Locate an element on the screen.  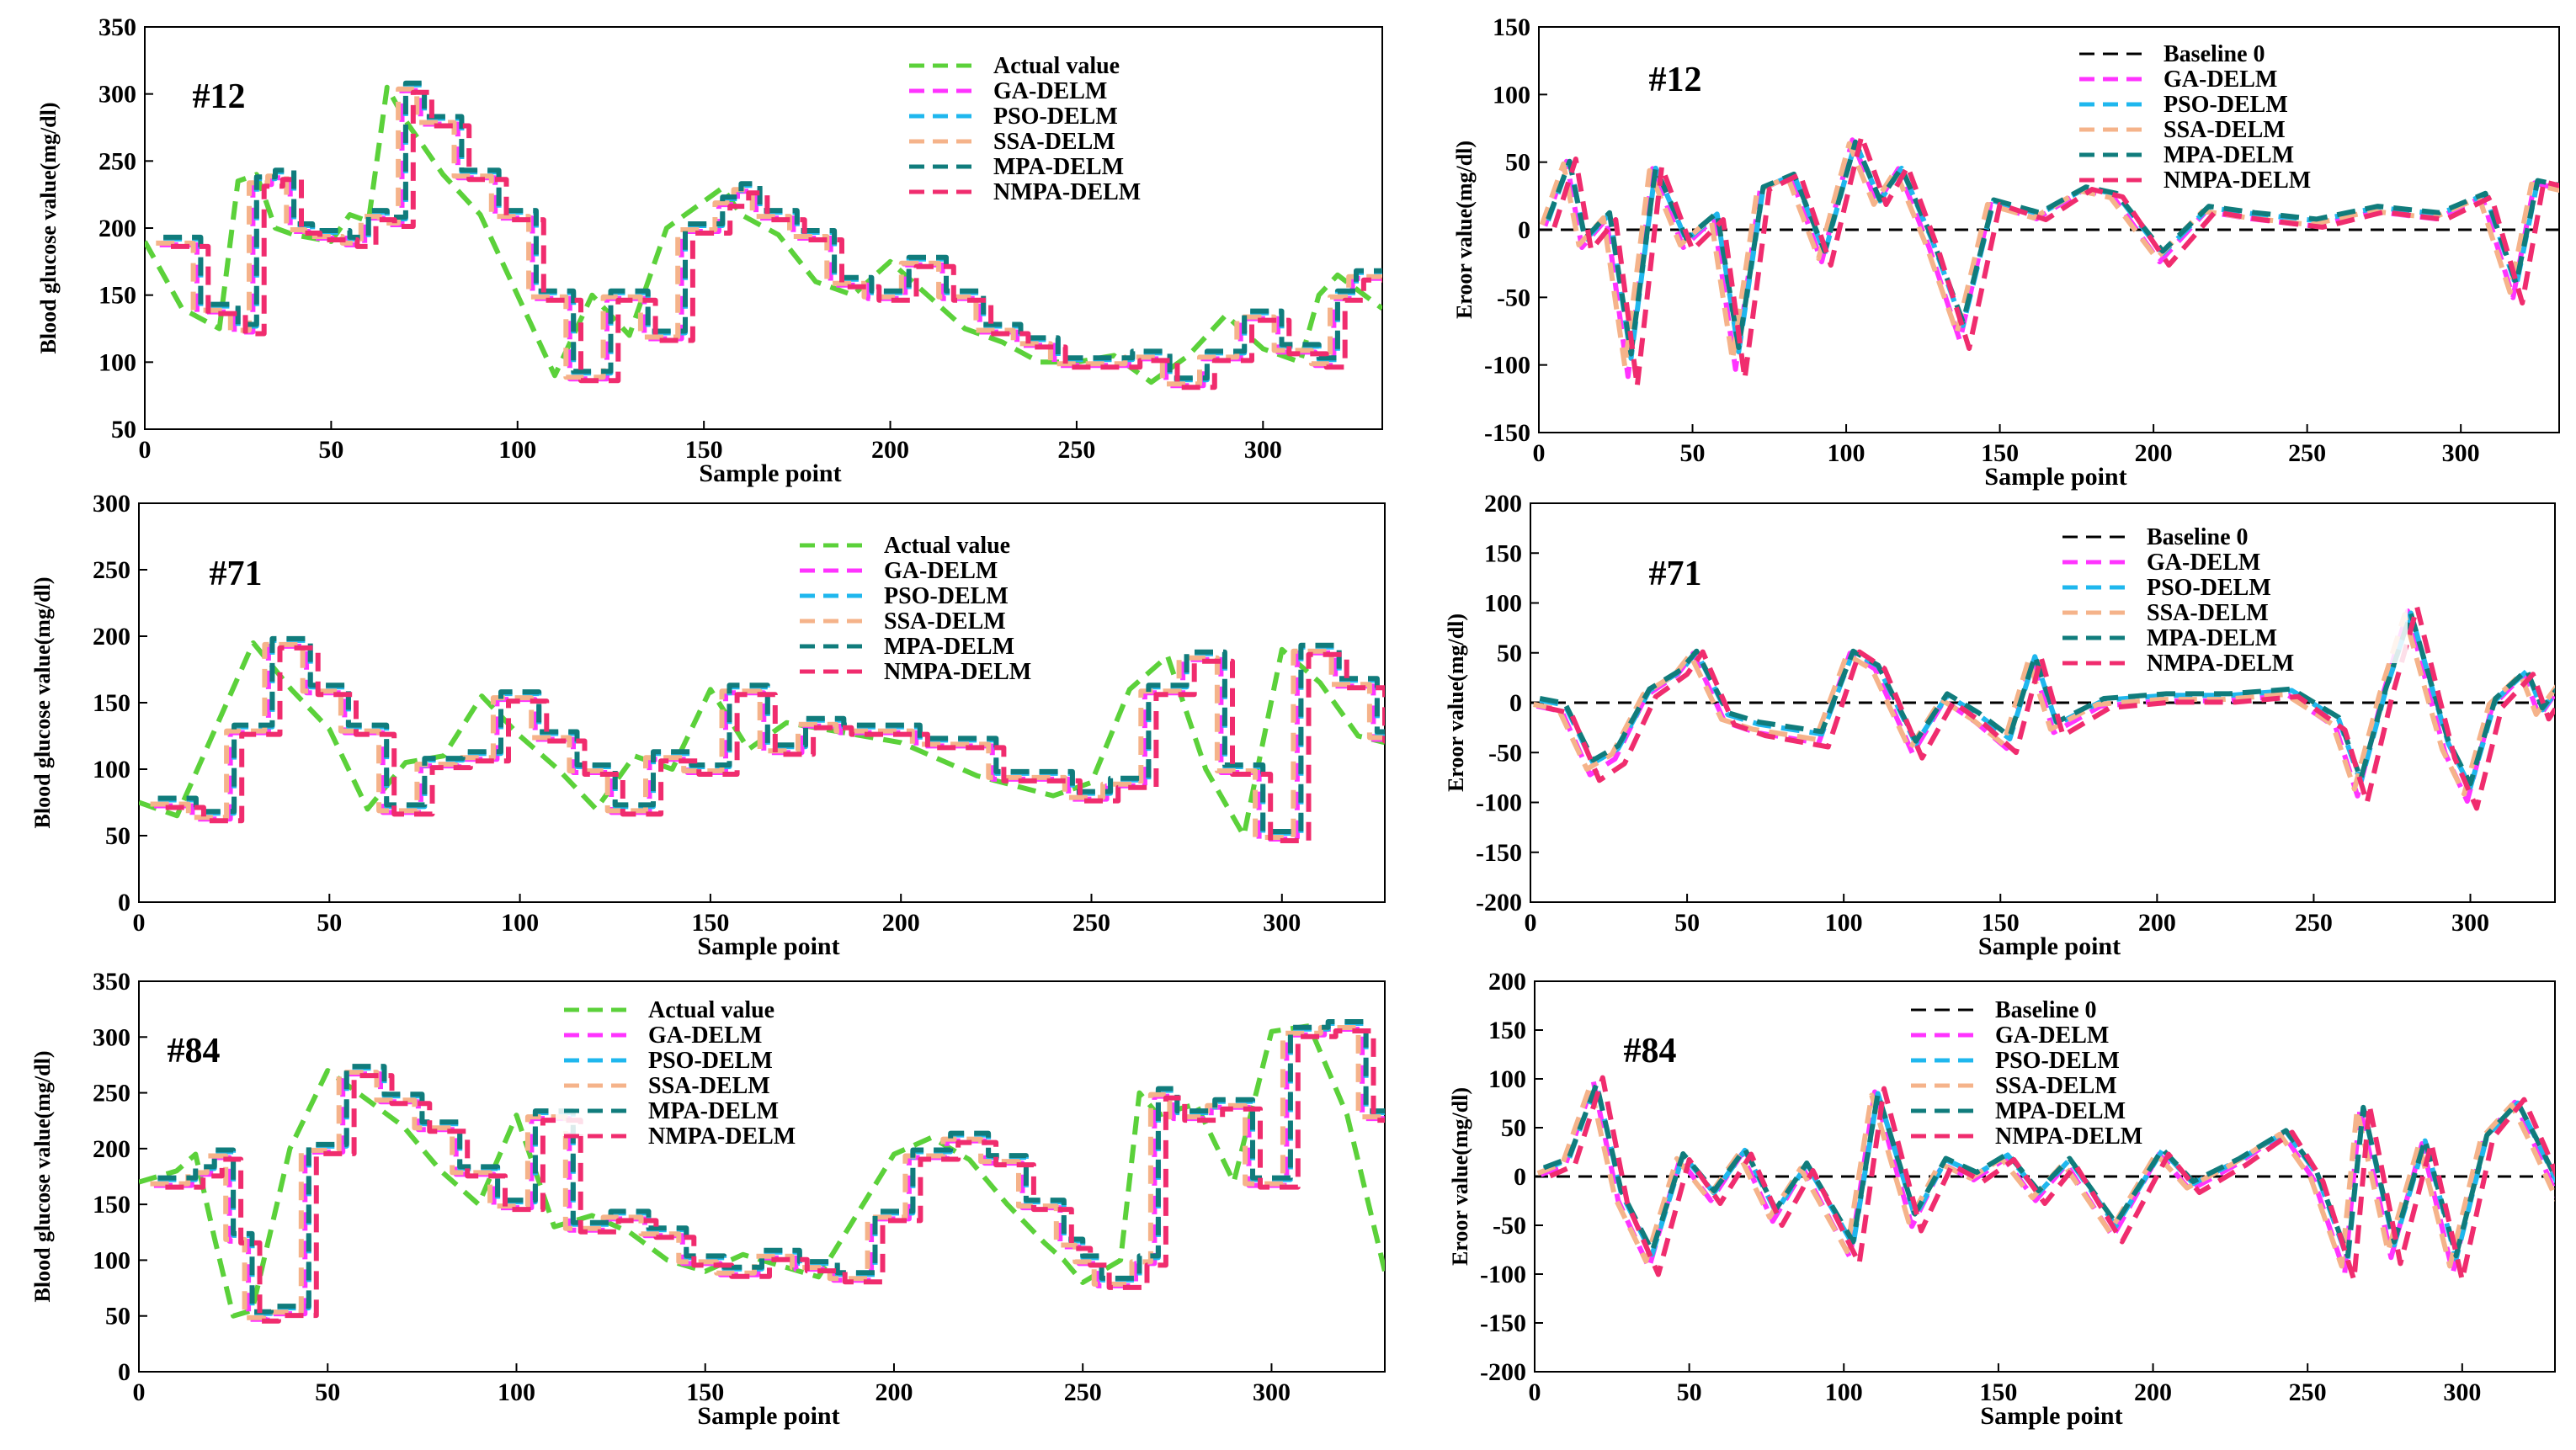
plot-frame is located at coordinates (762, 1176).